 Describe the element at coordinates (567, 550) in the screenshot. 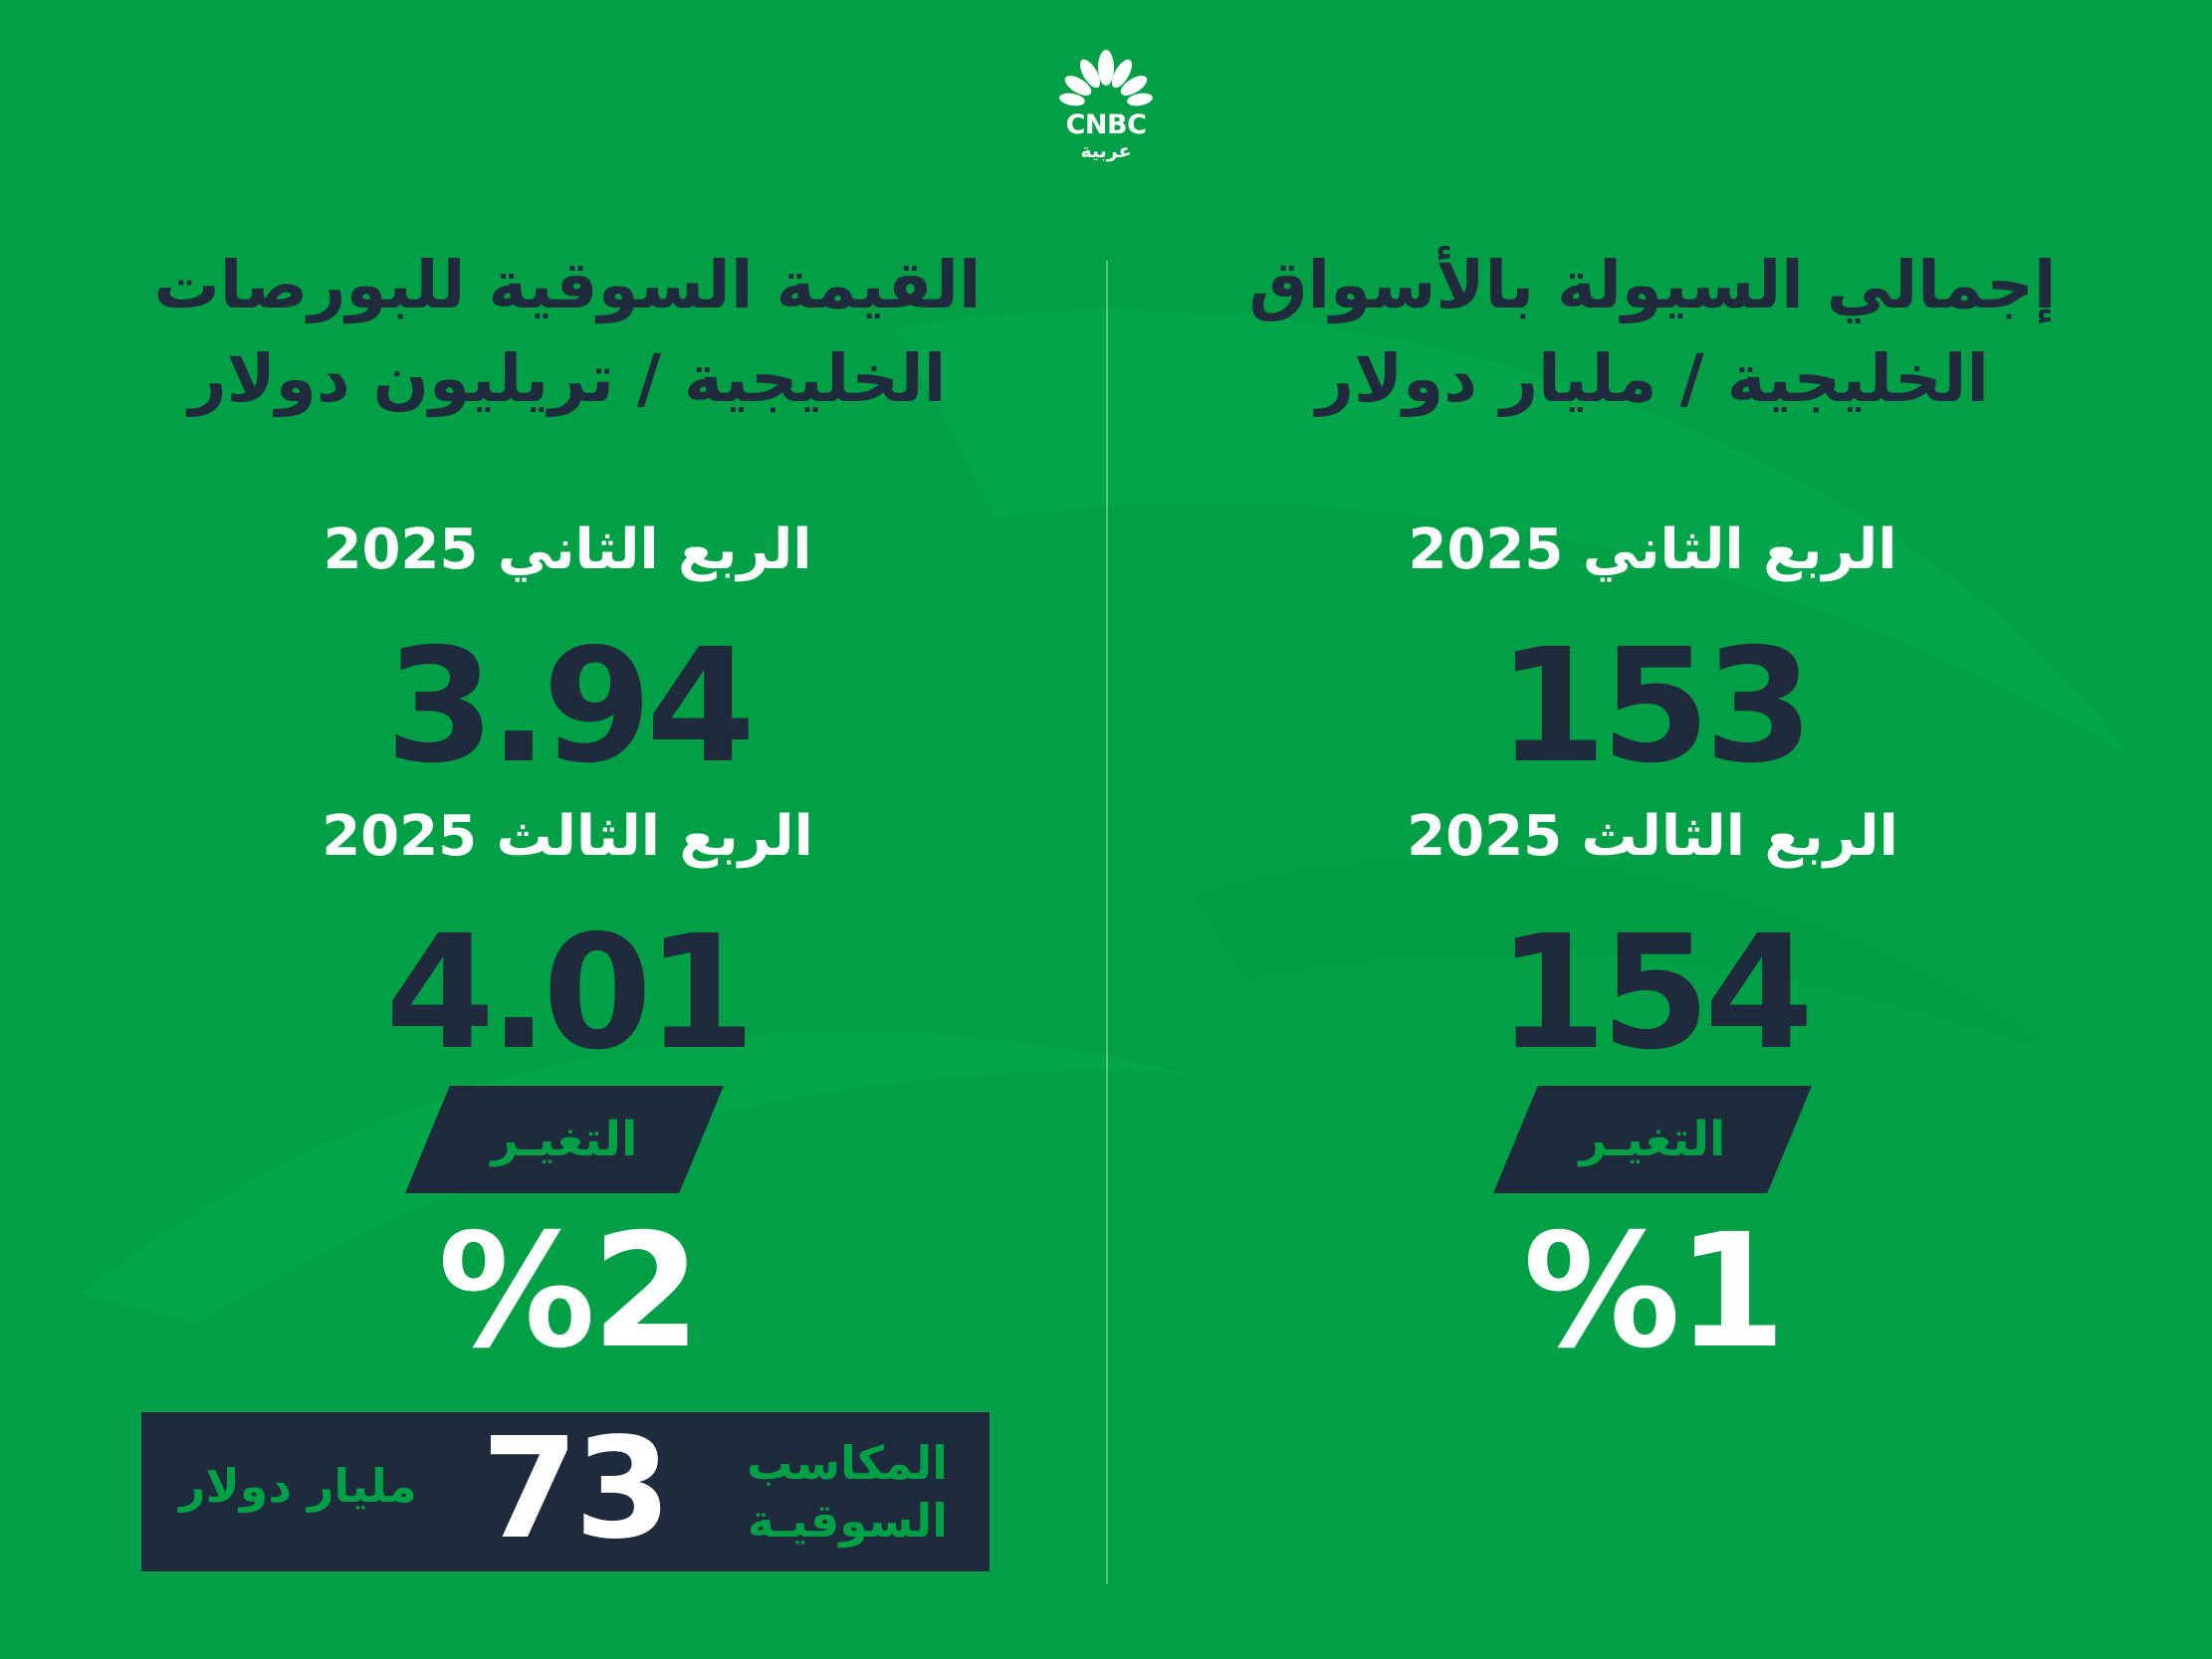

I see `market-cap-q2-label: الربع الثاني 2025` at that location.